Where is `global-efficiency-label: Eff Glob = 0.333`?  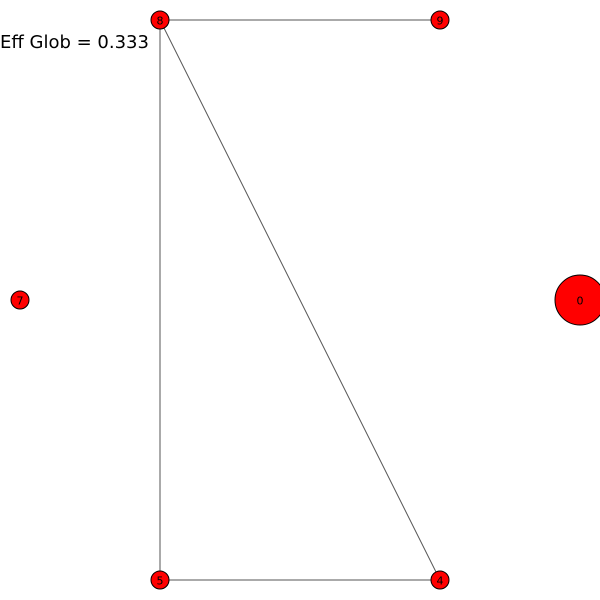
global-efficiency-label: Eff Glob = 0.333 is located at coordinates (74, 42).